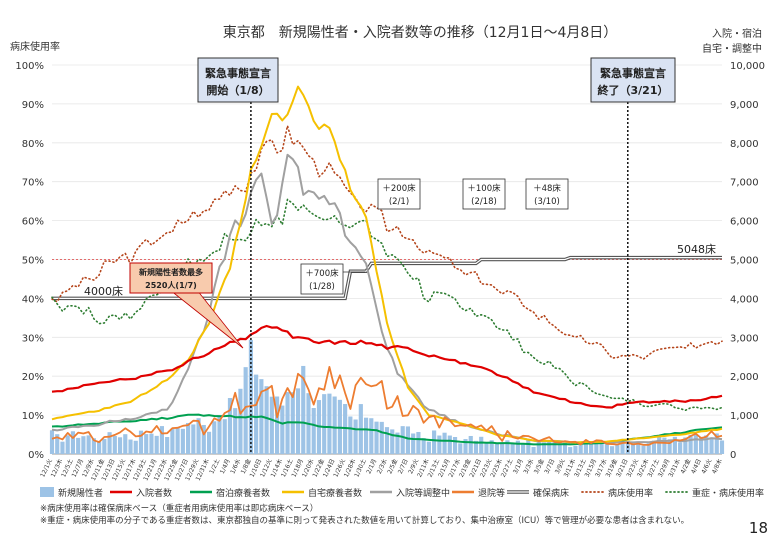  Describe the element at coordinates (399, 188) in the screenshot. I see `plus200-line1: ＋200床` at that location.